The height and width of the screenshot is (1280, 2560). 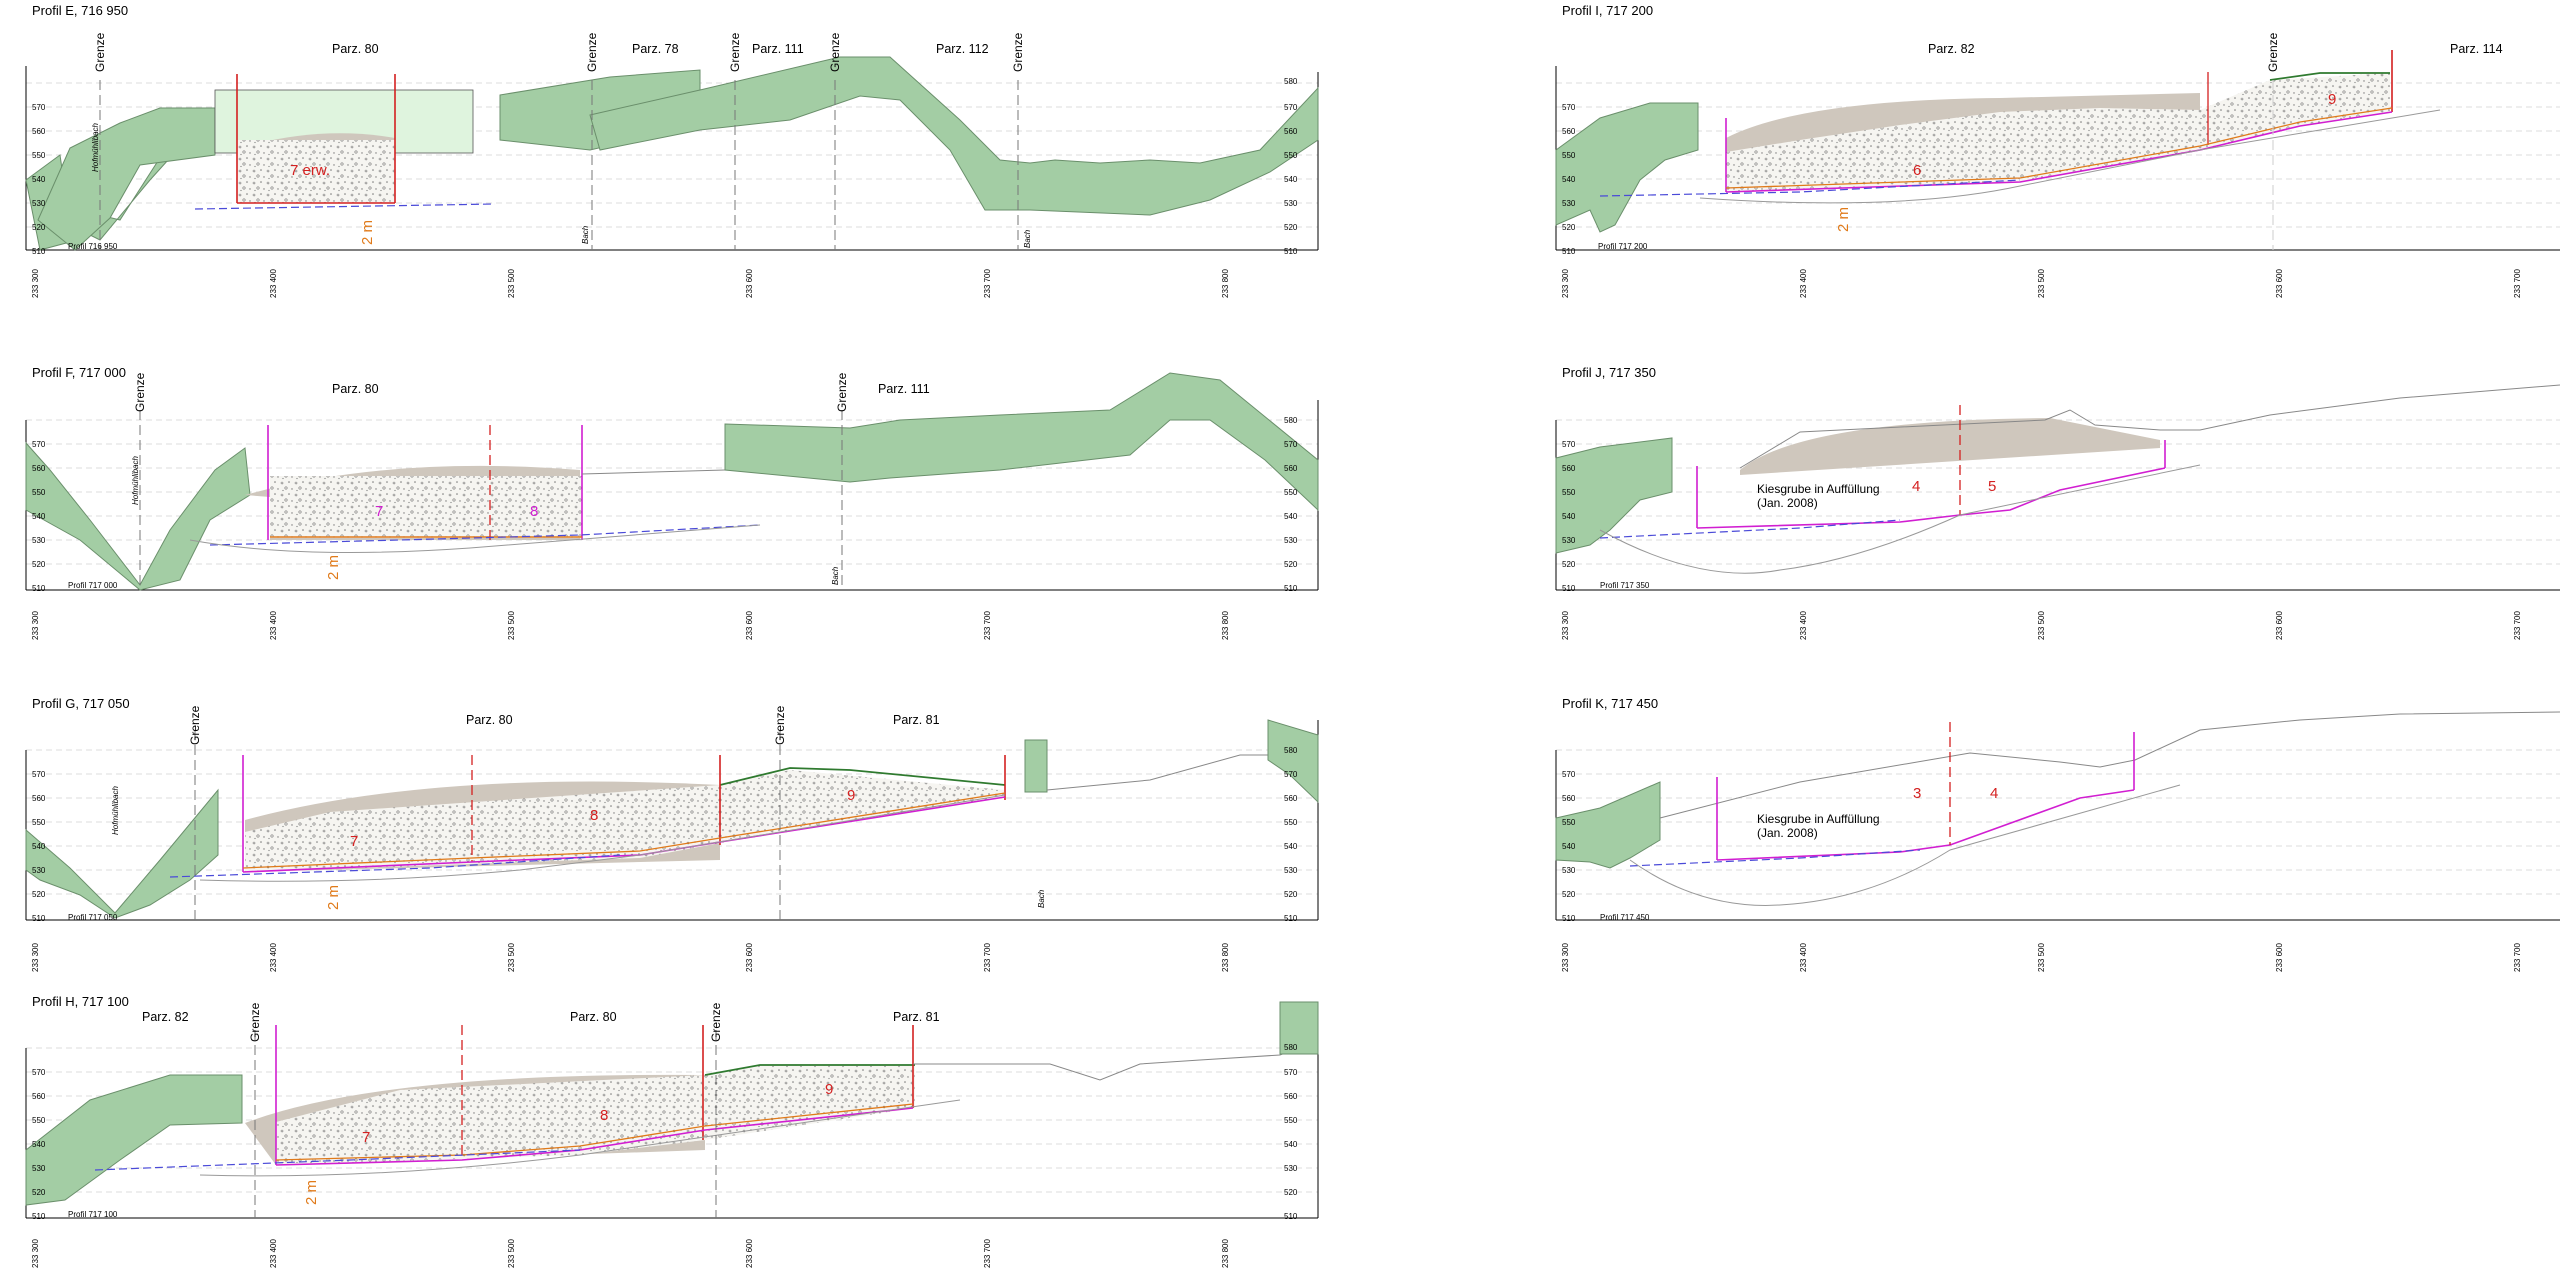 I want to click on field-label: 9, so click(x=851, y=795).